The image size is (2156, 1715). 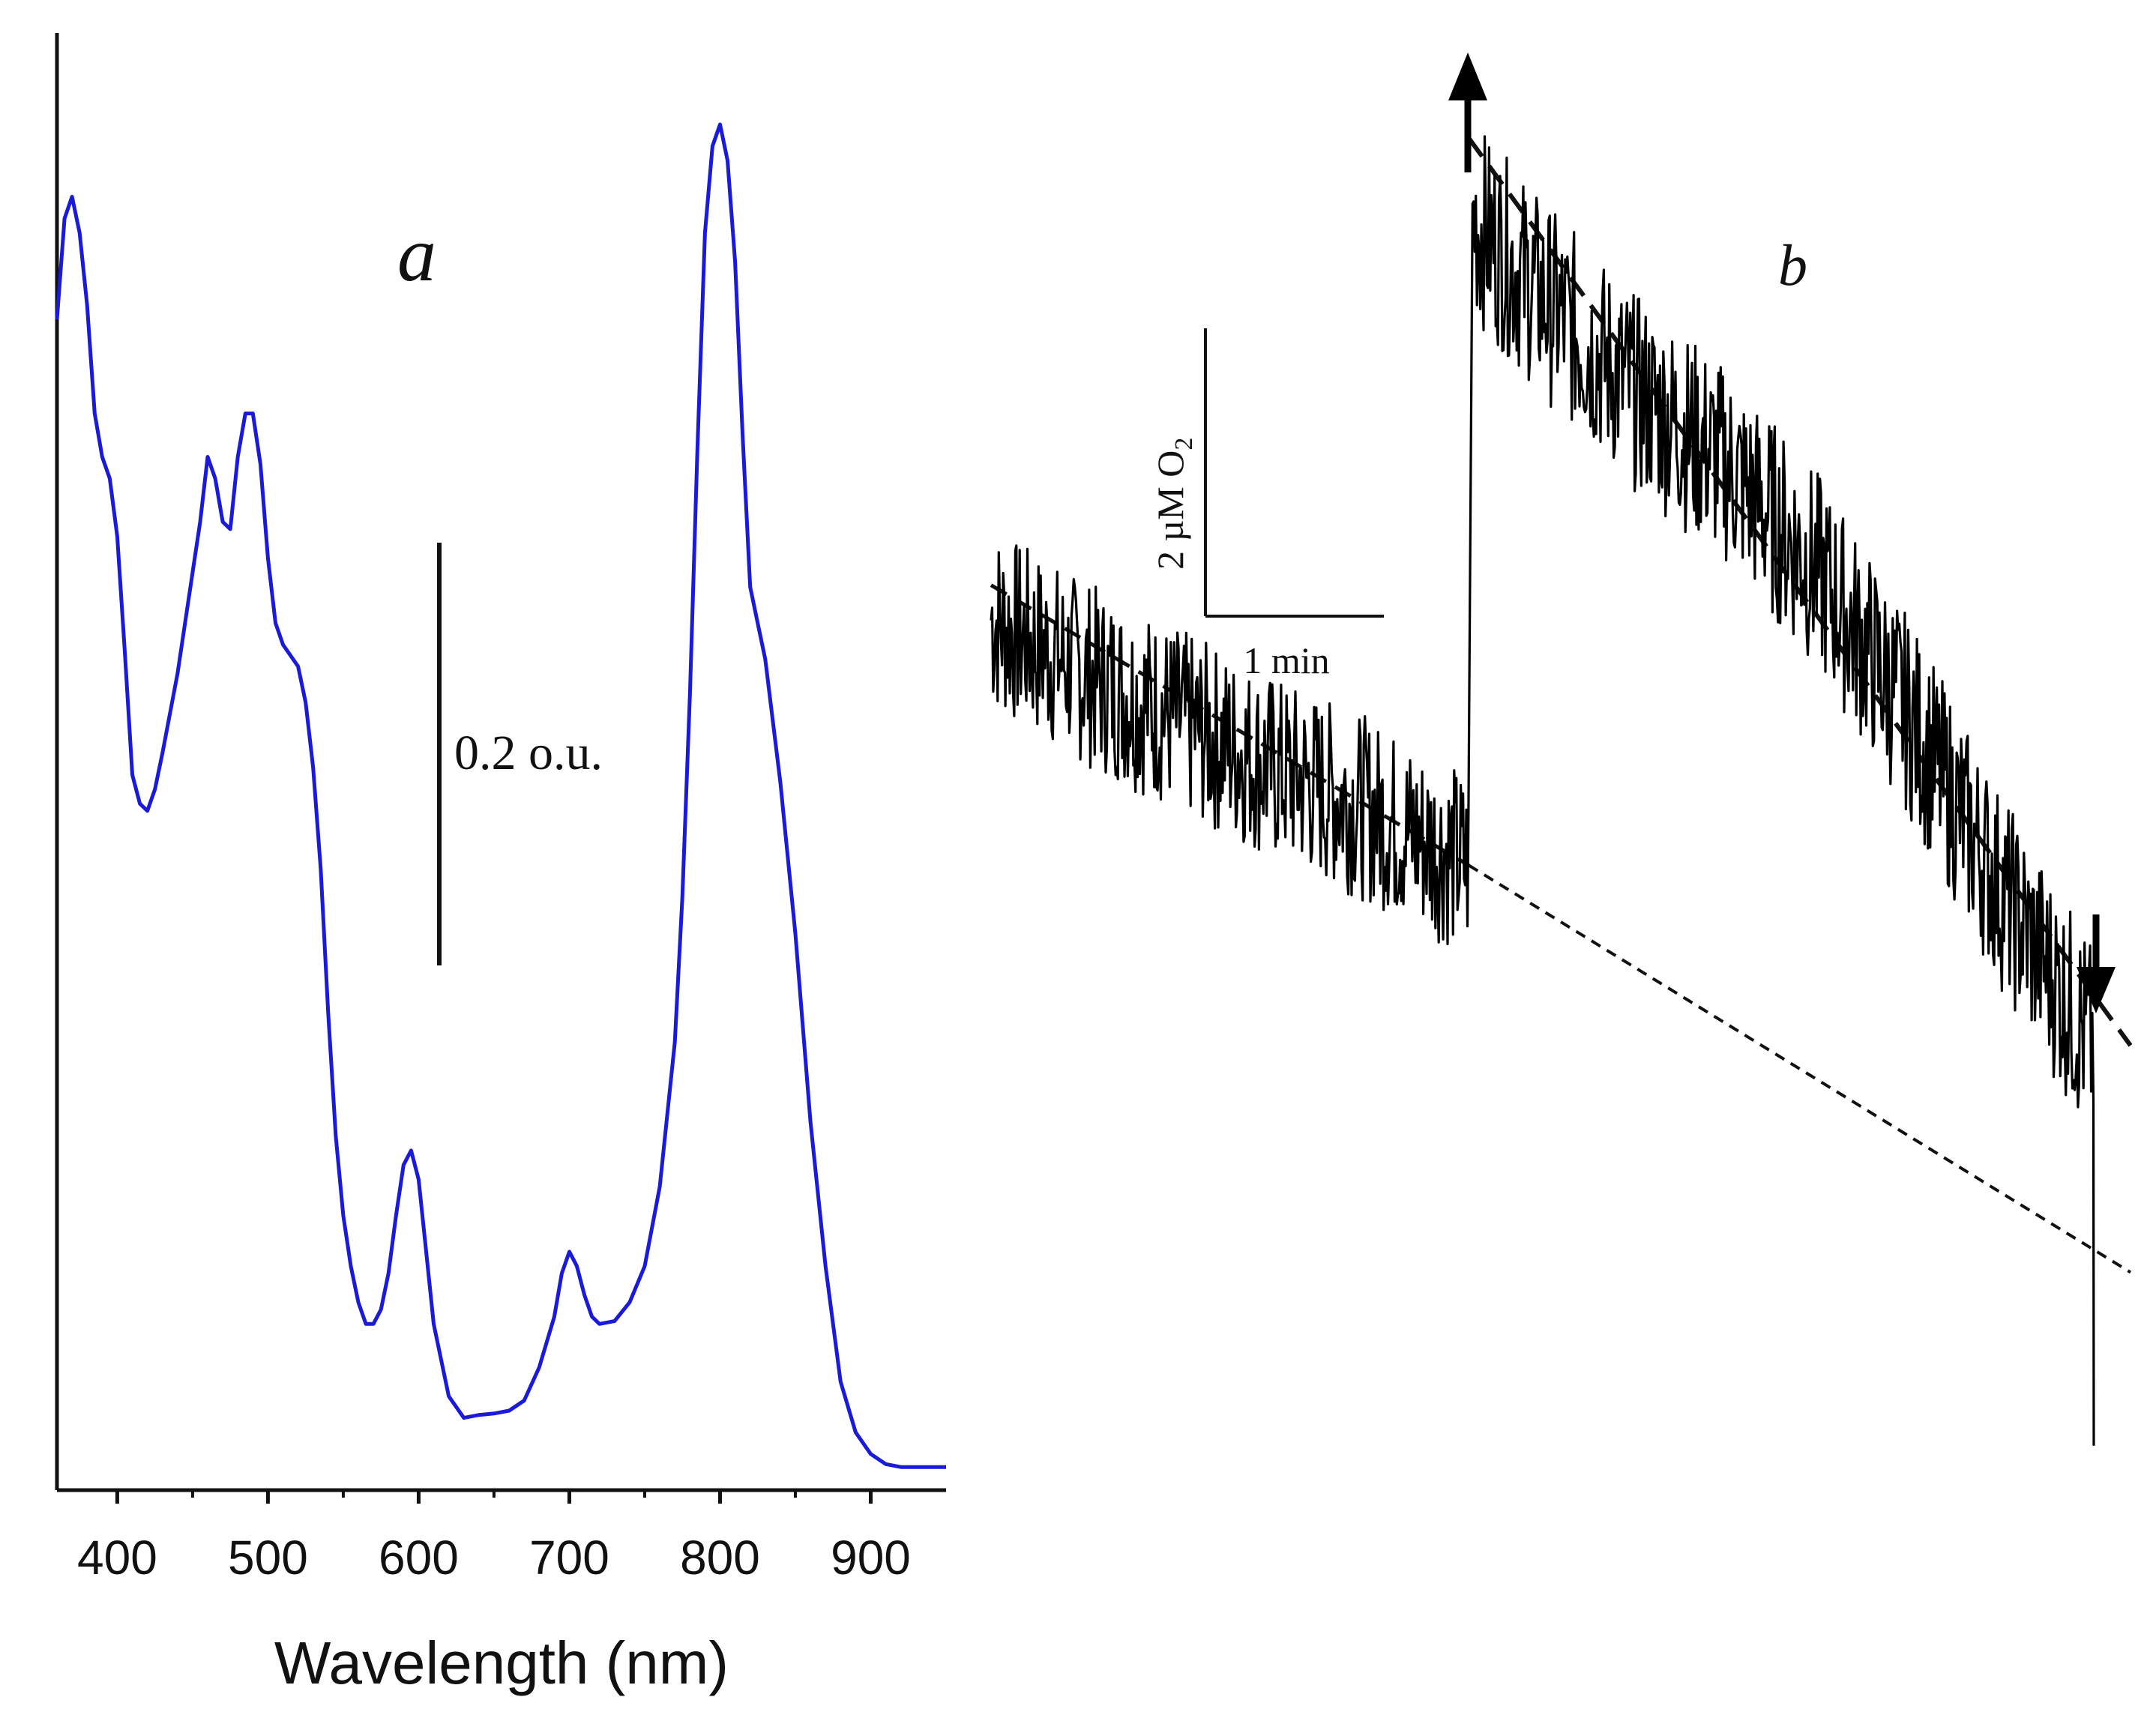 I want to click on light-off-down-arrow-icon, so click(x=2096, y=963).